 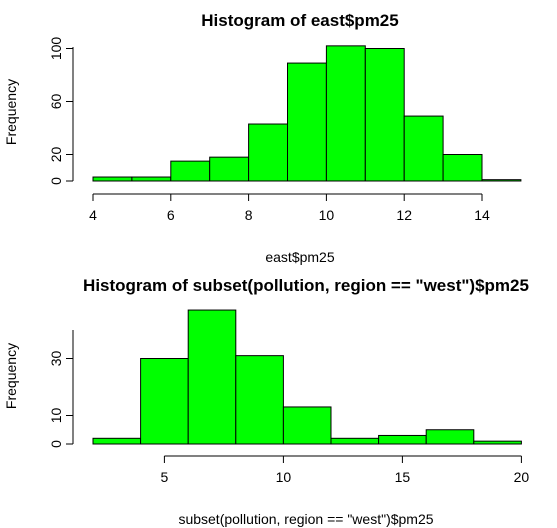 I want to click on y-axis: 0 10 30, so click(x=61, y=389).